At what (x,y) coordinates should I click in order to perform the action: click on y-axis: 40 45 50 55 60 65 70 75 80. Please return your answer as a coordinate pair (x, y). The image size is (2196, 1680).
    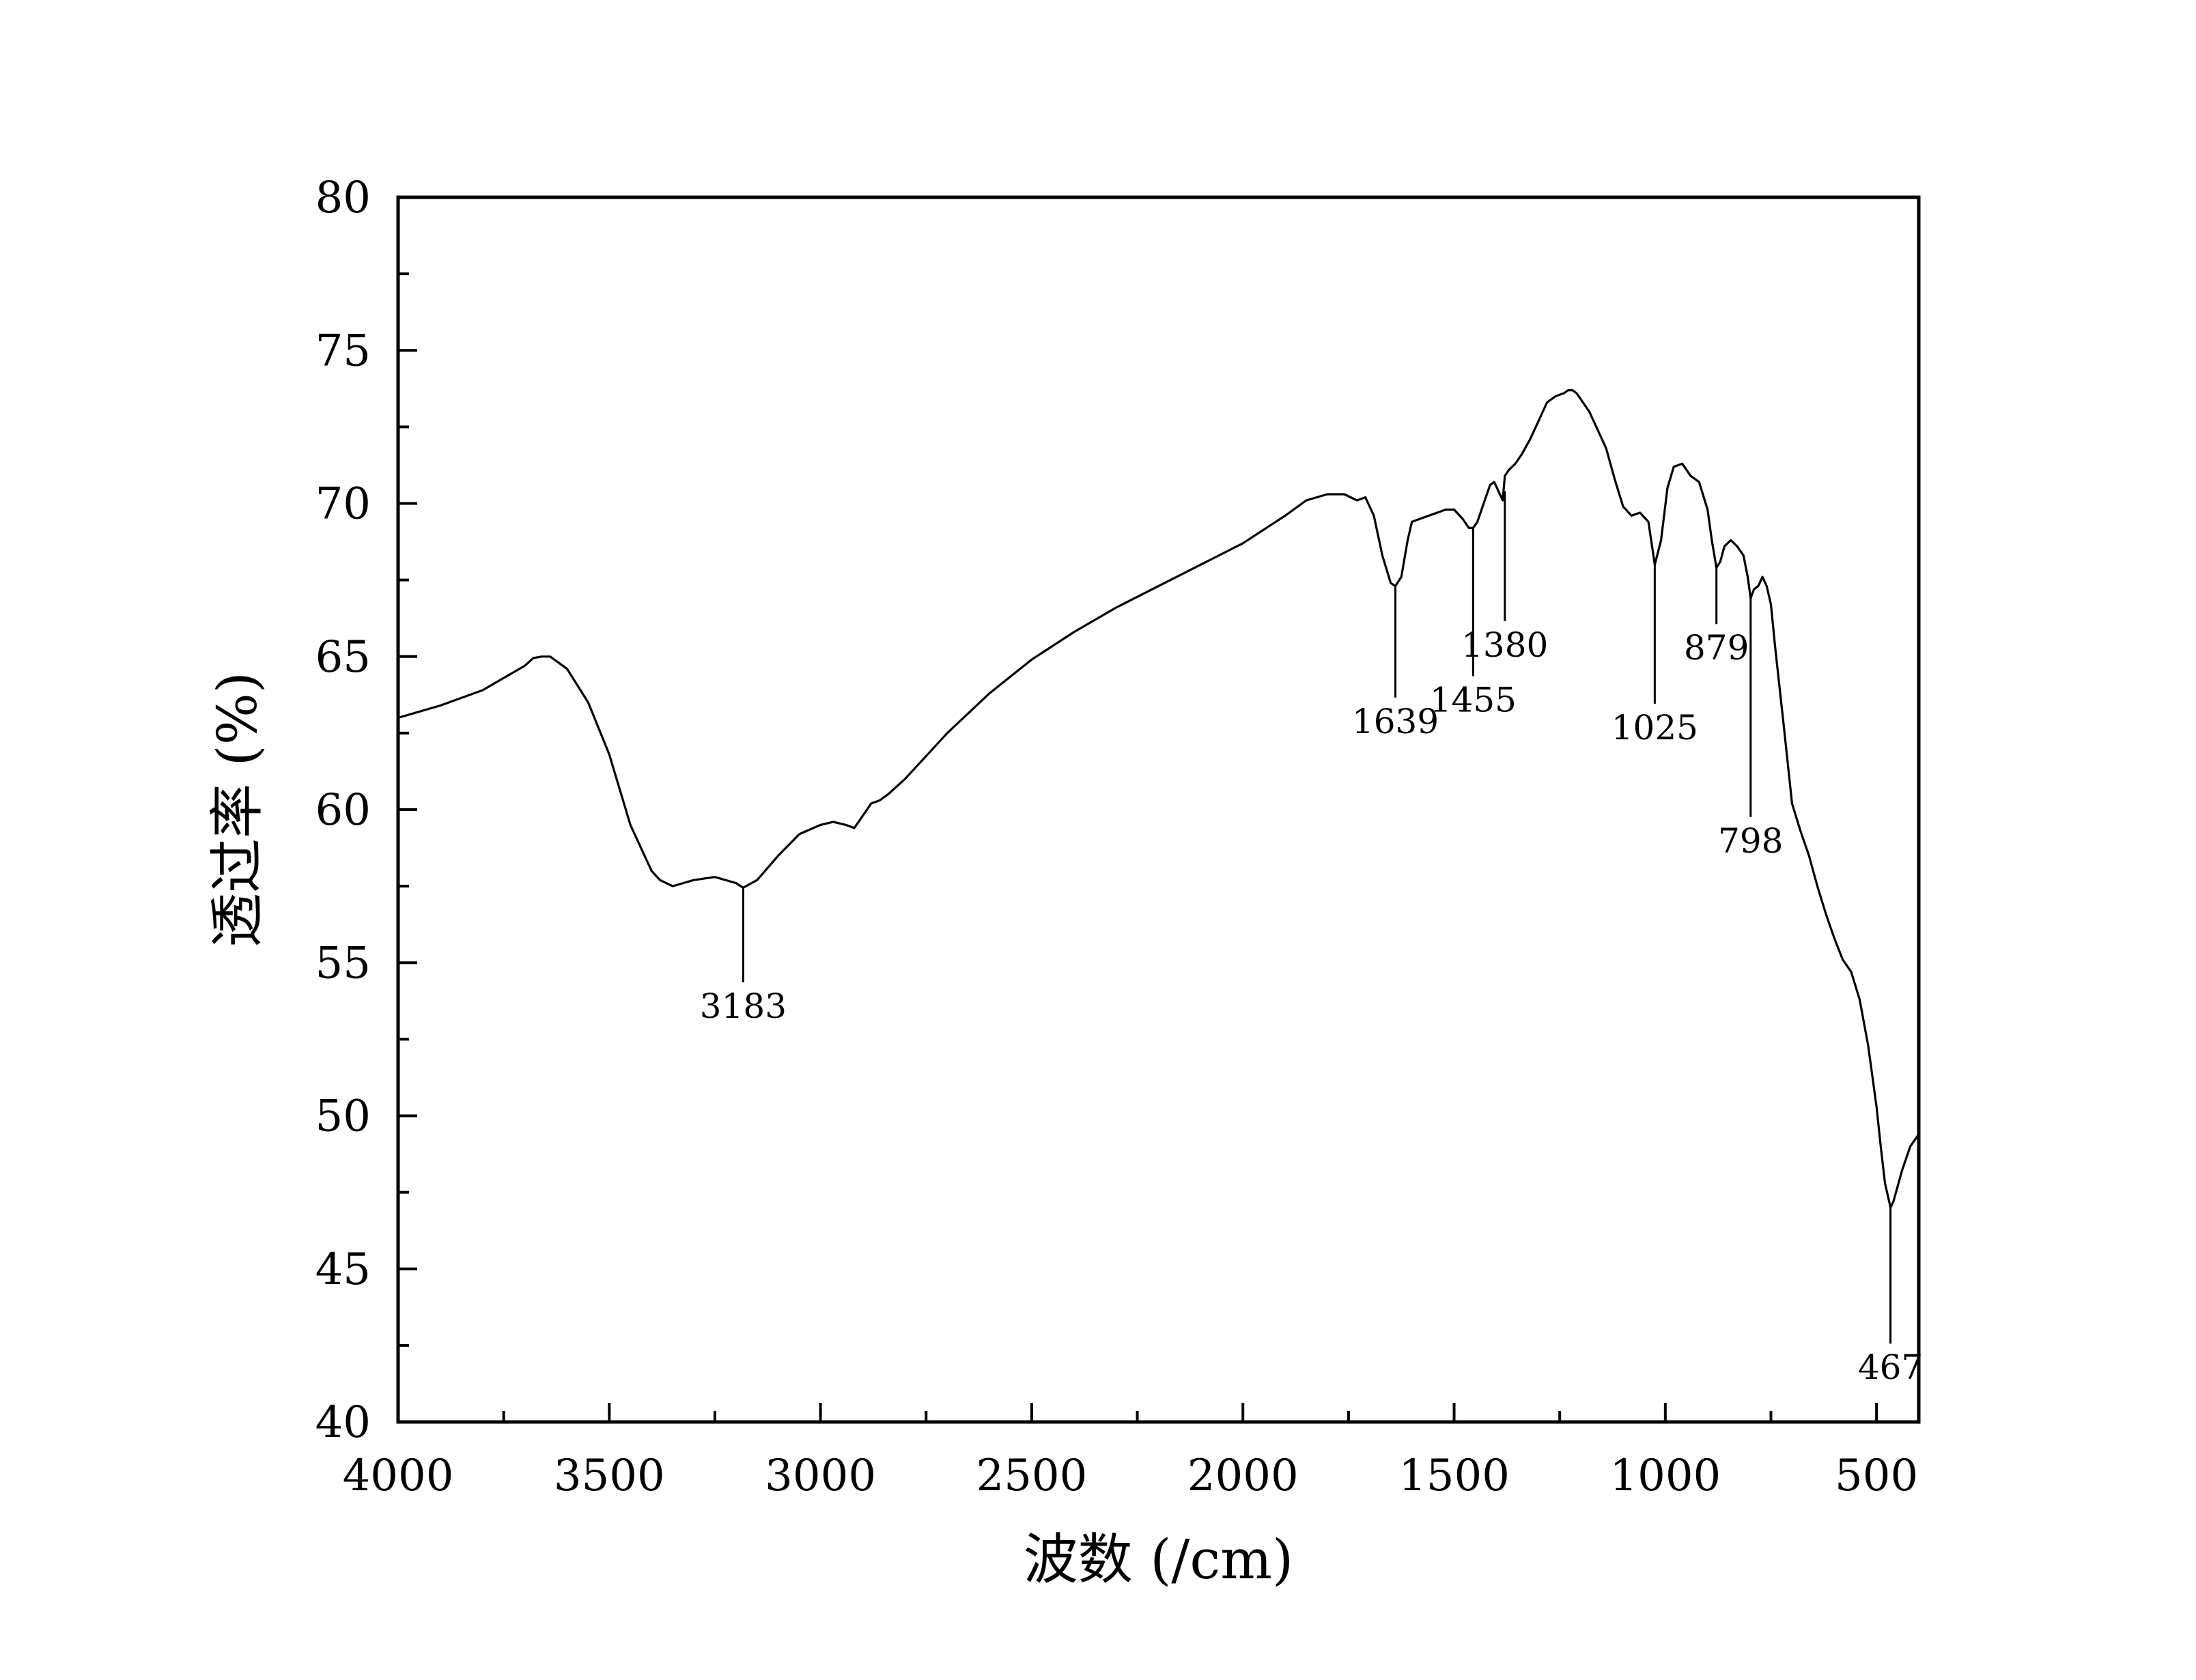
    Looking at the image, I should click on (366, 810).